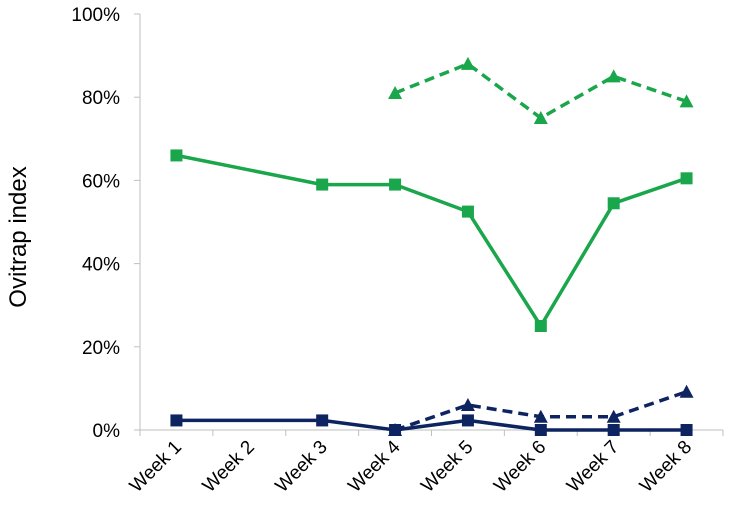  What do you see at coordinates (229, 467) in the screenshot?
I see `x-tick-label: Week 2` at bounding box center [229, 467].